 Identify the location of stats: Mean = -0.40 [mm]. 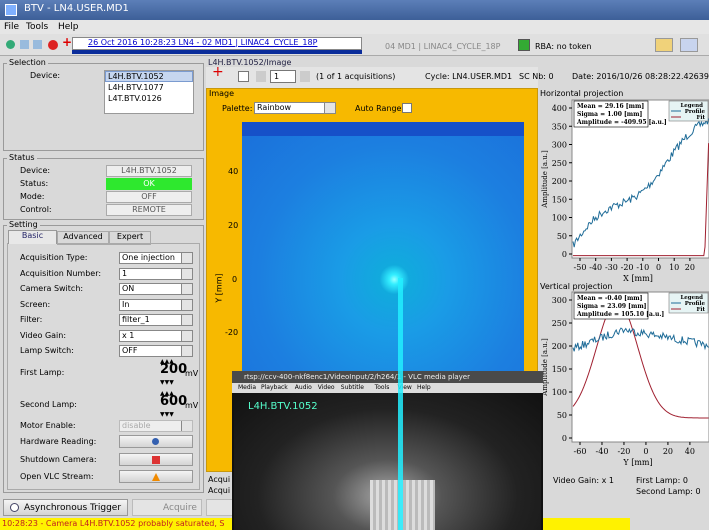
(610, 298).